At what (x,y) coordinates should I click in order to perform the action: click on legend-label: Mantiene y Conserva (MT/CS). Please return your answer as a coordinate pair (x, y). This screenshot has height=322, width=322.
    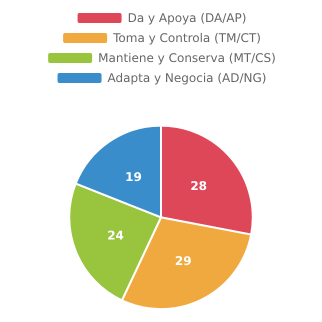
    Looking at the image, I should click on (187, 58).